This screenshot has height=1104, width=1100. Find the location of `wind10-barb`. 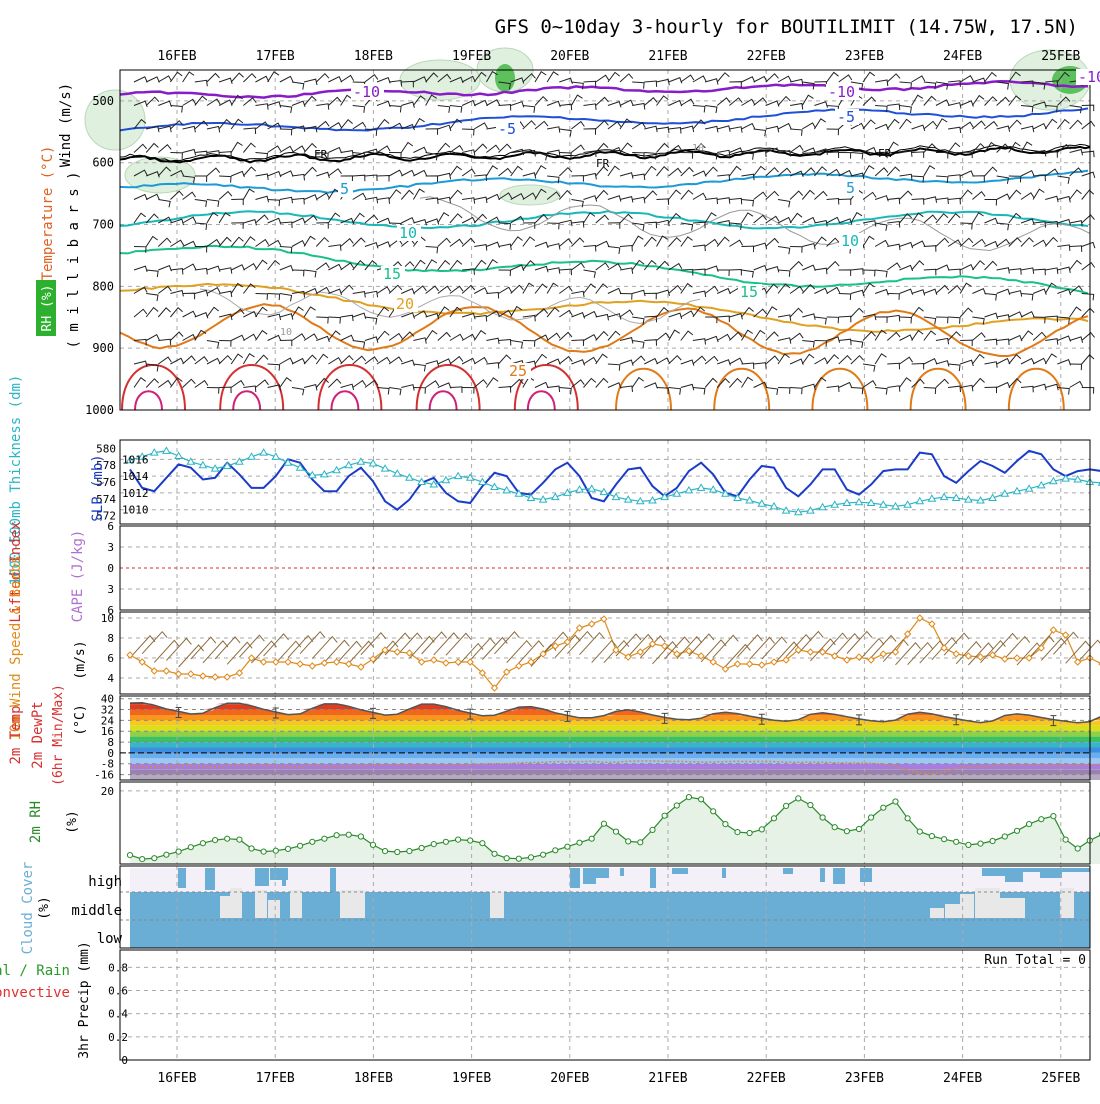

wind10-barb is located at coordinates (434, 643).